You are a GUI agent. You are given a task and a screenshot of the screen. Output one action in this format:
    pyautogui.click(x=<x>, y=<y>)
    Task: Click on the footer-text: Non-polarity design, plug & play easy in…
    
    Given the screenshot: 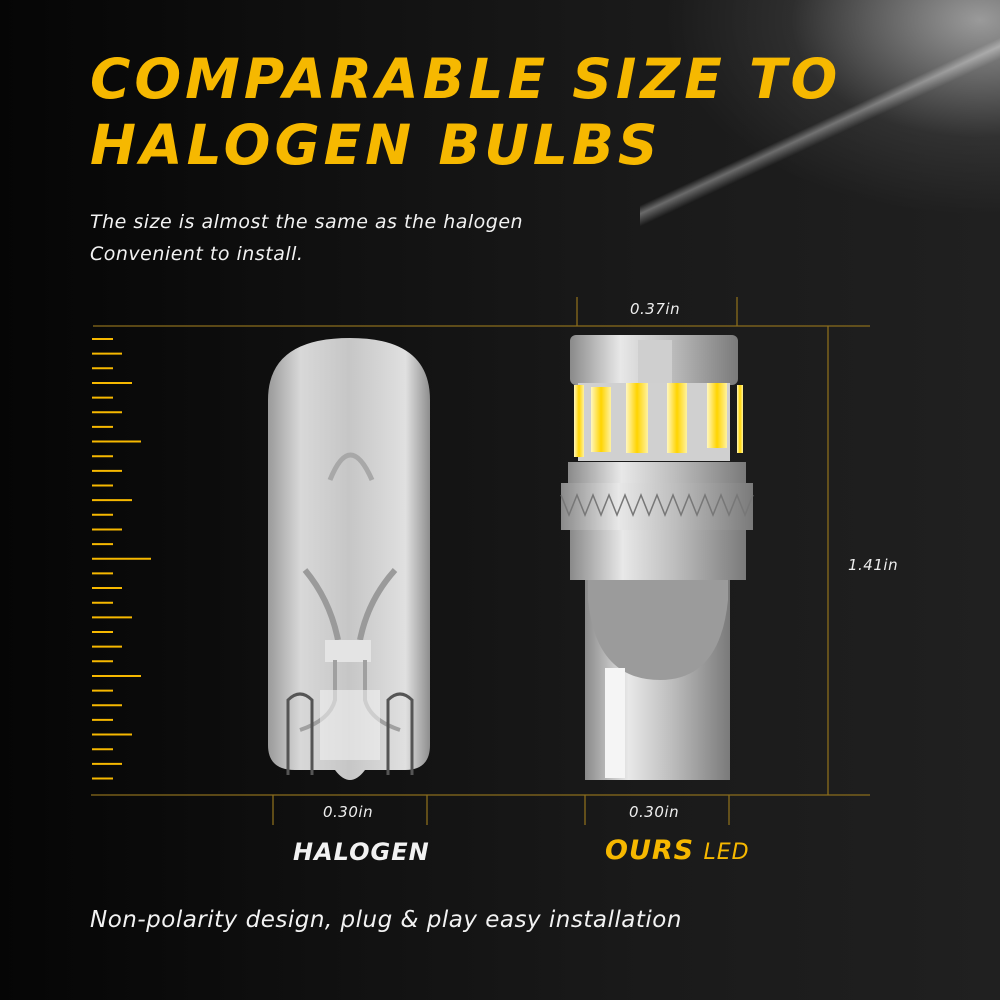 What is the action you would take?
    pyautogui.click(x=386, y=920)
    